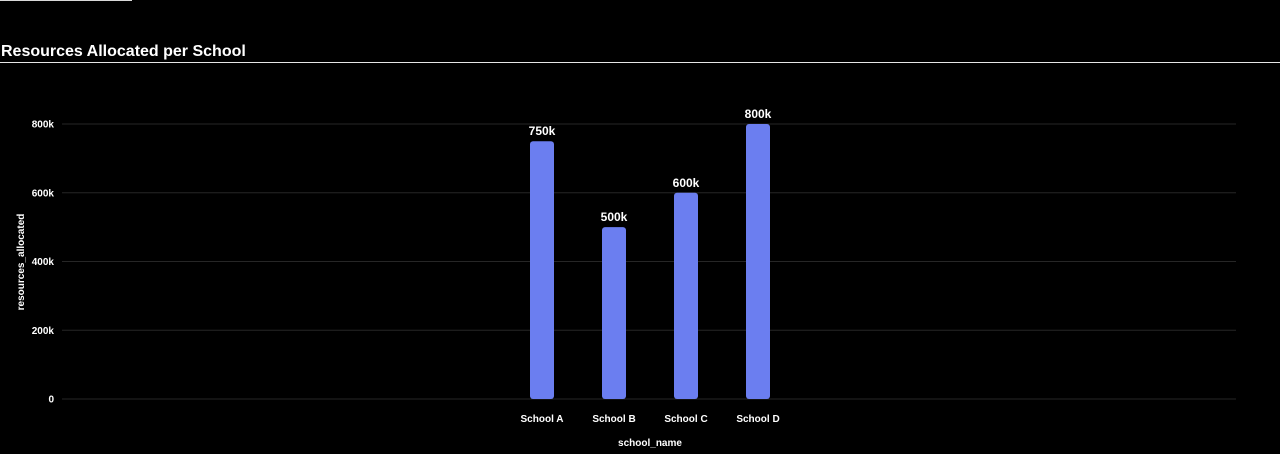 This screenshot has width=1280, height=454. Describe the element at coordinates (51, 400) in the screenshot. I see `y-tick-label: 0` at that location.